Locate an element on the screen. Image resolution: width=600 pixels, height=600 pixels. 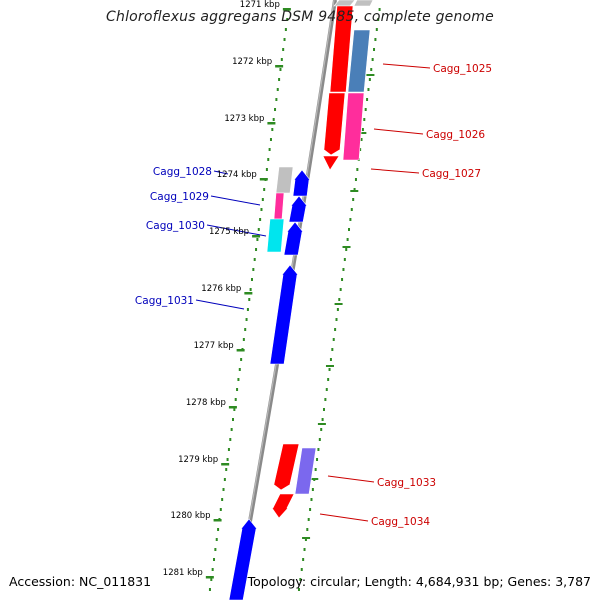
feature-cagg-1028-grey is located at coordinates (284, 180).